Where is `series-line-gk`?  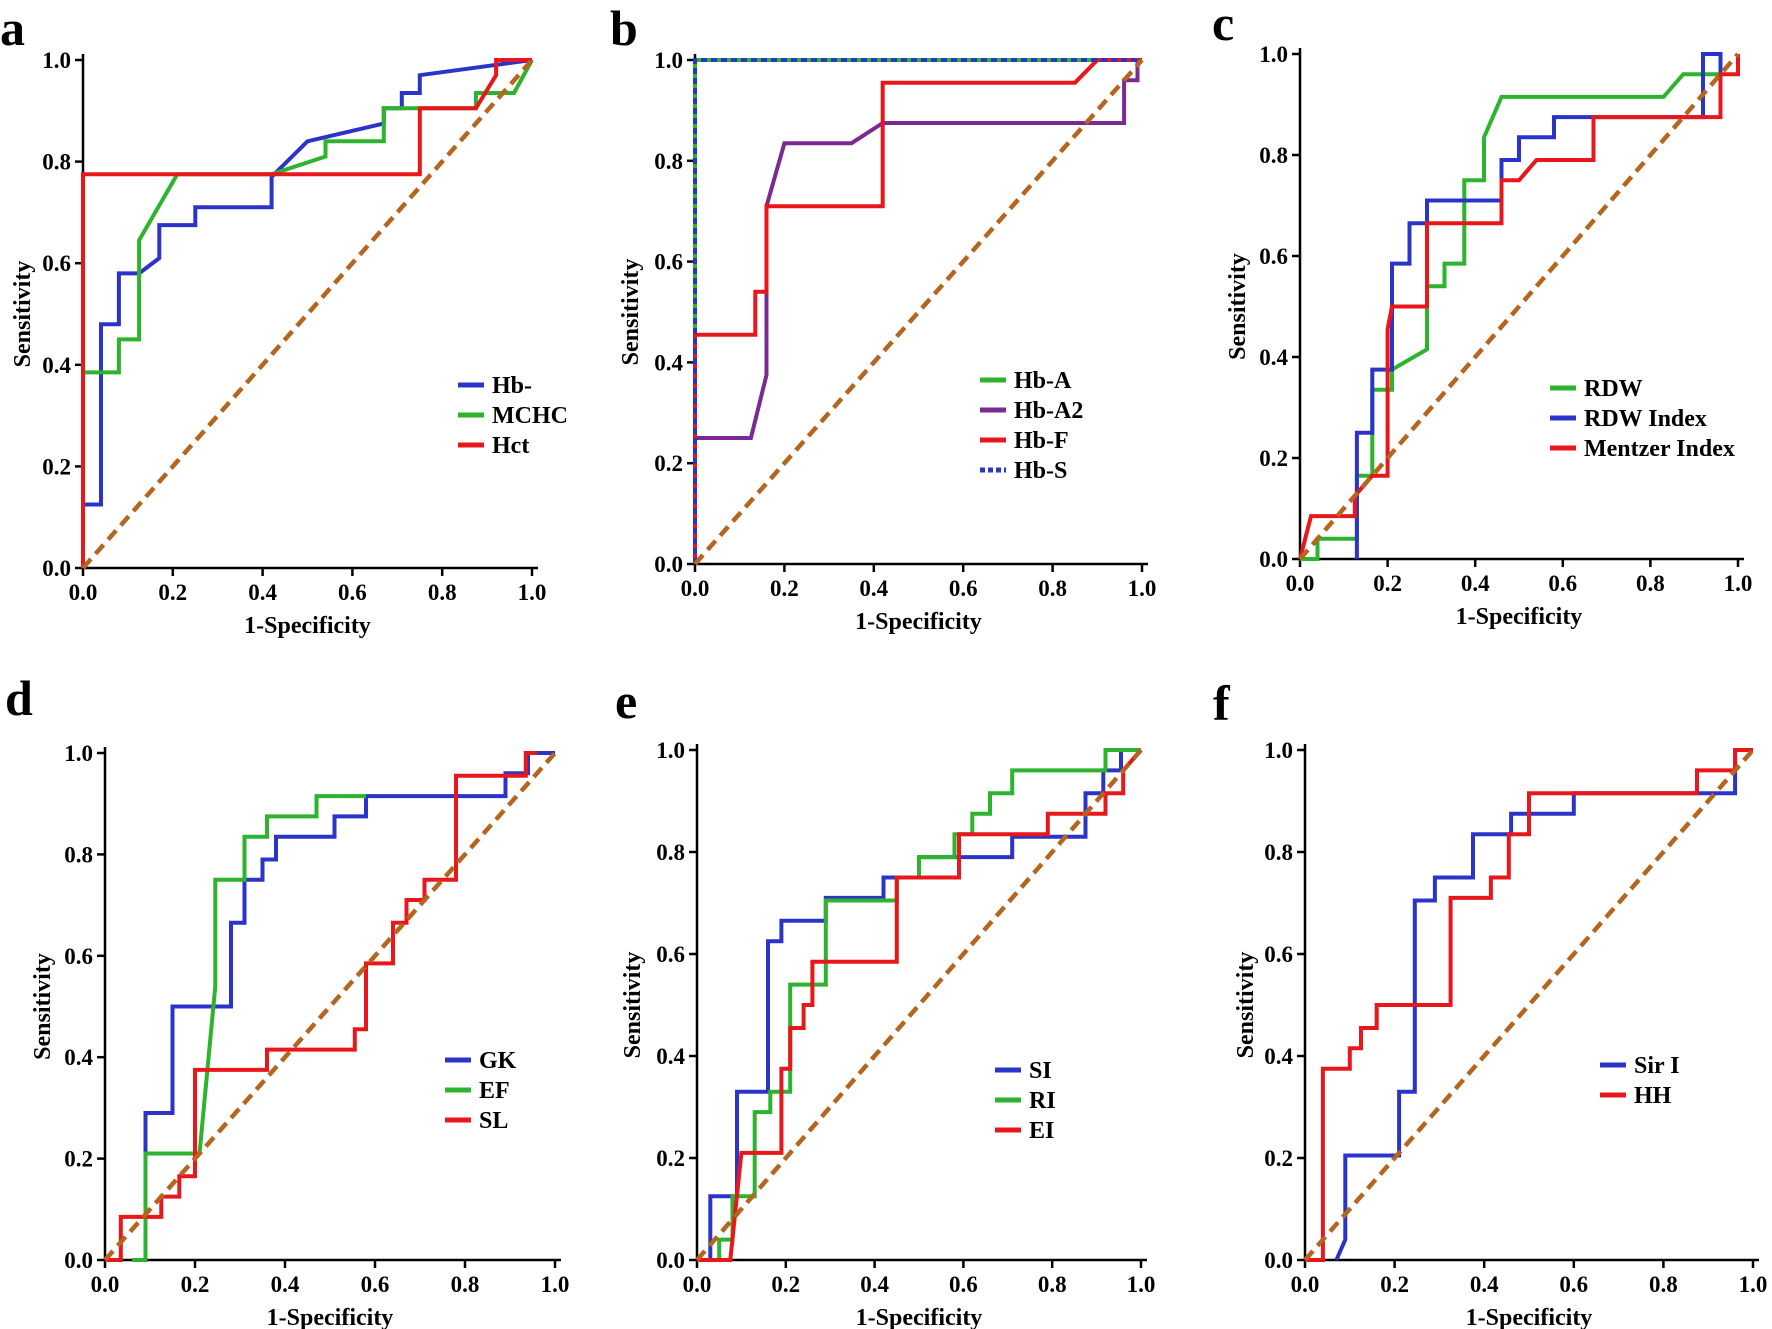
series-line-gk is located at coordinates (349, 1005).